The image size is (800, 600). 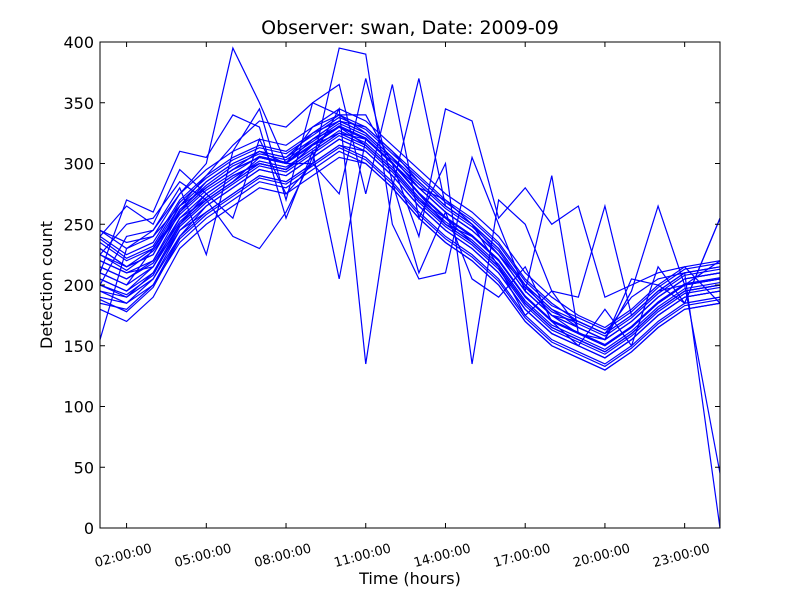 What do you see at coordinates (409, 578) in the screenshot?
I see `x-axis-label: Time (hours)` at bounding box center [409, 578].